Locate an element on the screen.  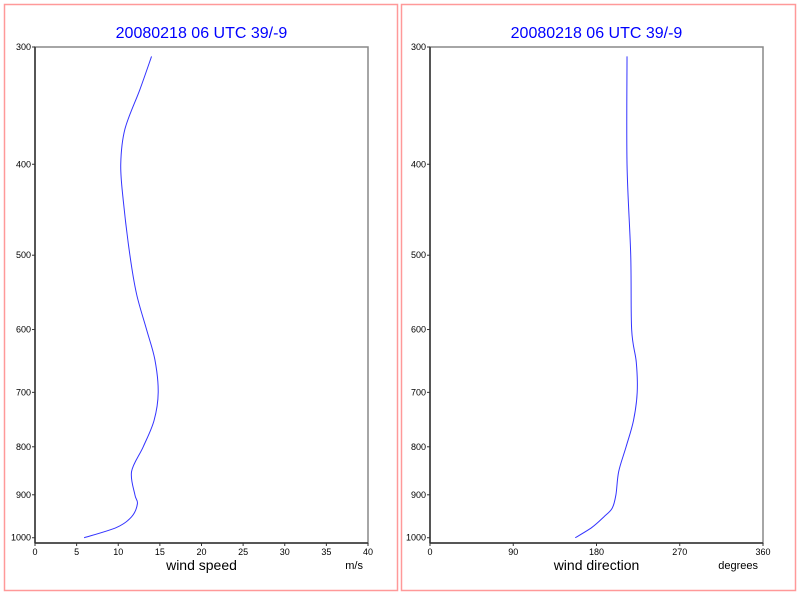
x-tick-label: 40 is located at coordinates (368, 552).